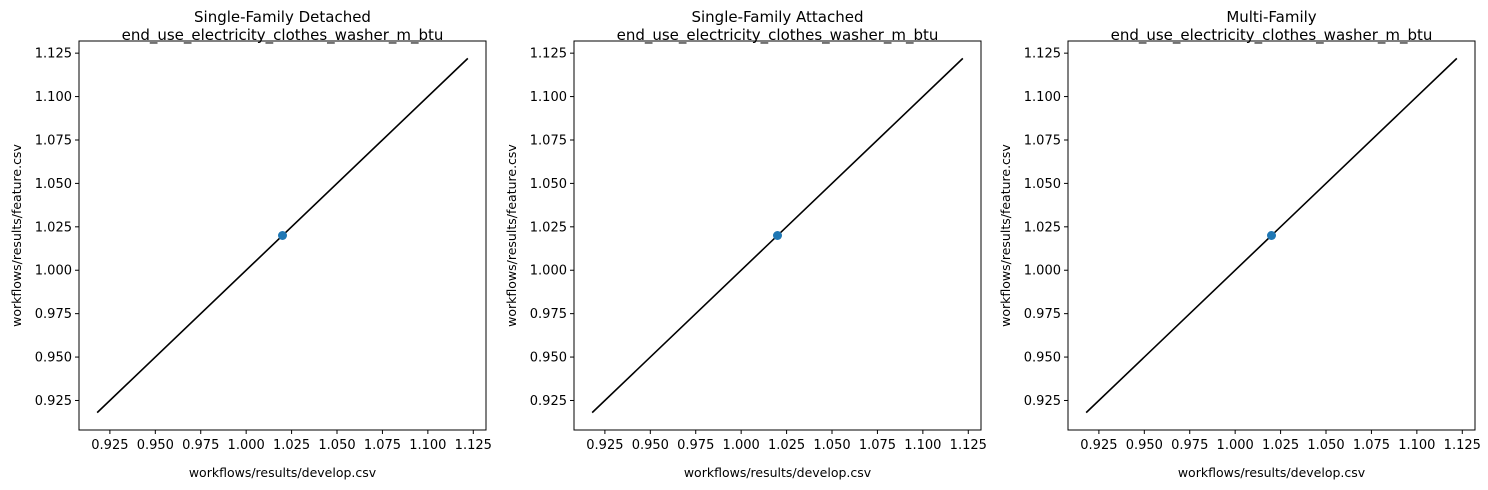 This screenshot has width=1488, height=490. Describe the element at coordinates (1271, 17) in the screenshot. I see `chart-title: Multi-Family` at that location.